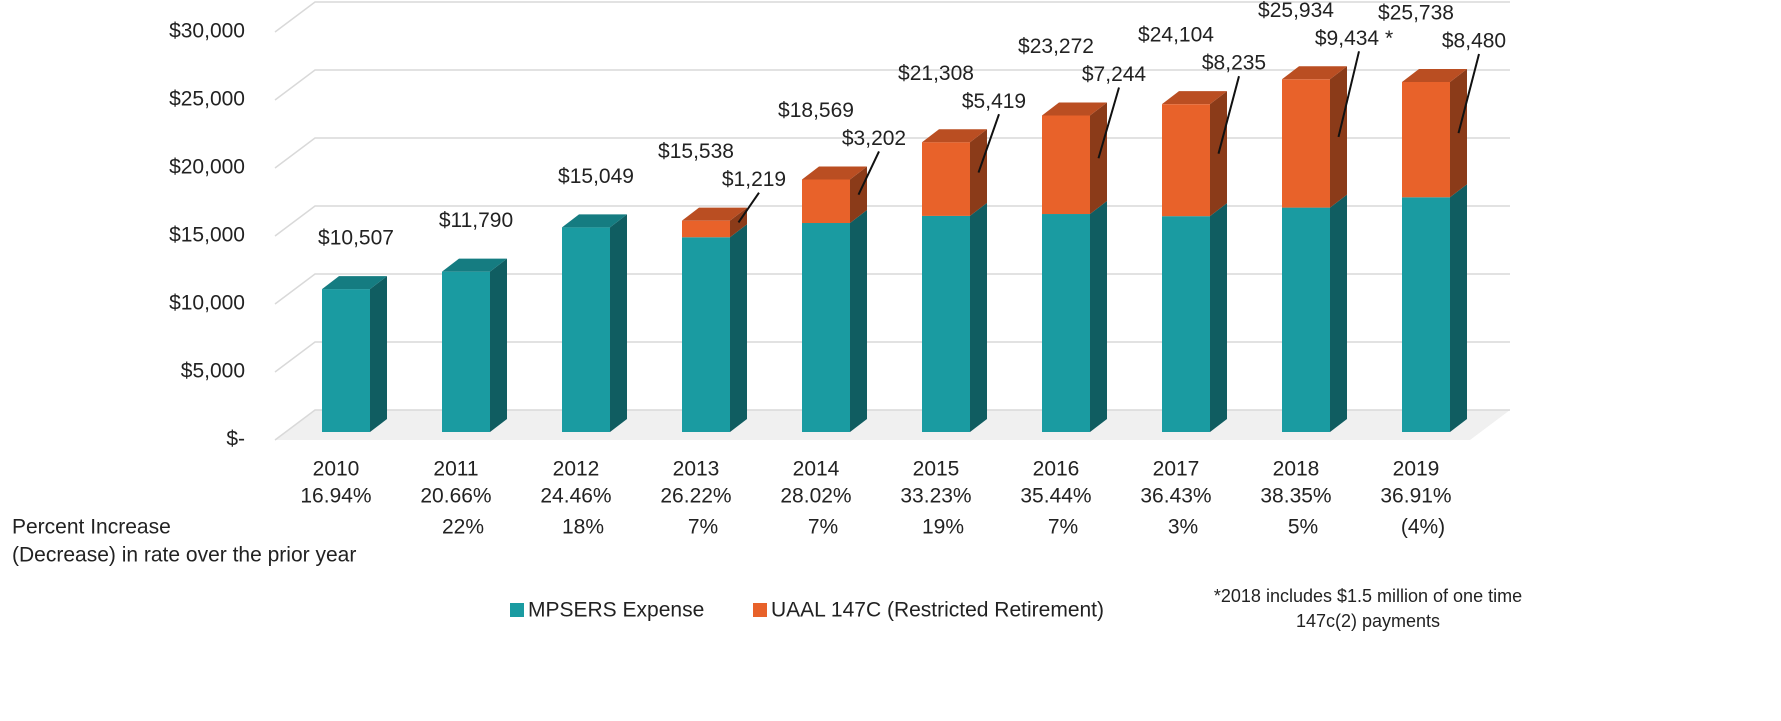 The width and height of the screenshot is (1781, 721). I want to click on x-tick-label: 2016, so click(1056, 469).